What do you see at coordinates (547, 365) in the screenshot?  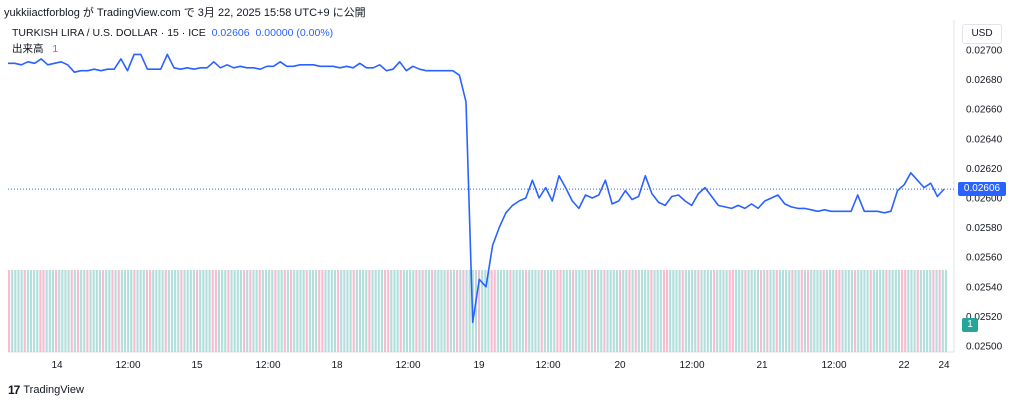 I see `x-tick-label: 12:00` at bounding box center [547, 365].